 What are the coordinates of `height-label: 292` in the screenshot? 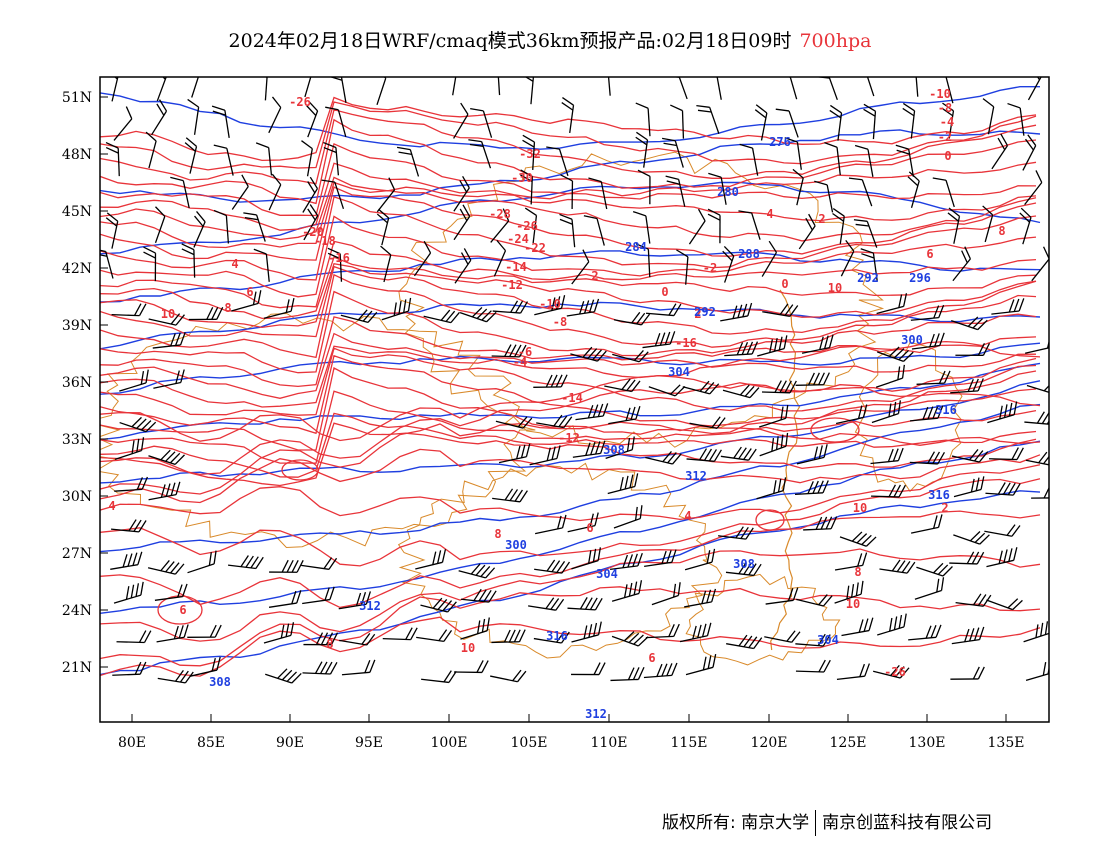 It's located at (705, 312).